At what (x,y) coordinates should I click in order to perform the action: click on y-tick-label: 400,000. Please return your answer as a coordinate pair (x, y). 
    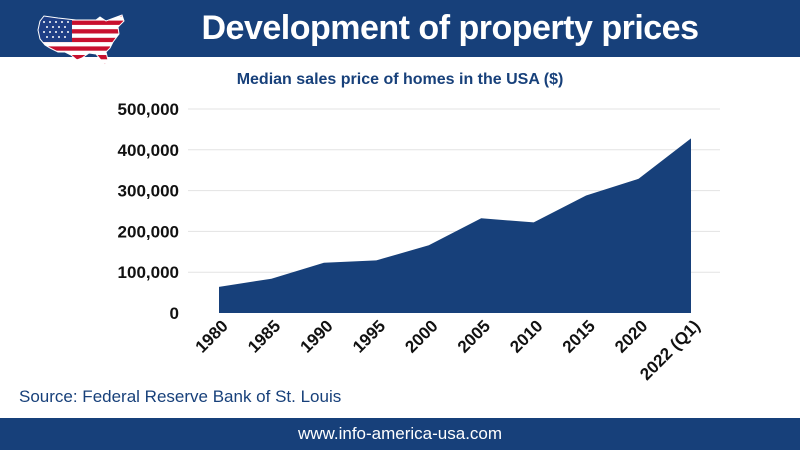
    Looking at the image, I should click on (148, 150).